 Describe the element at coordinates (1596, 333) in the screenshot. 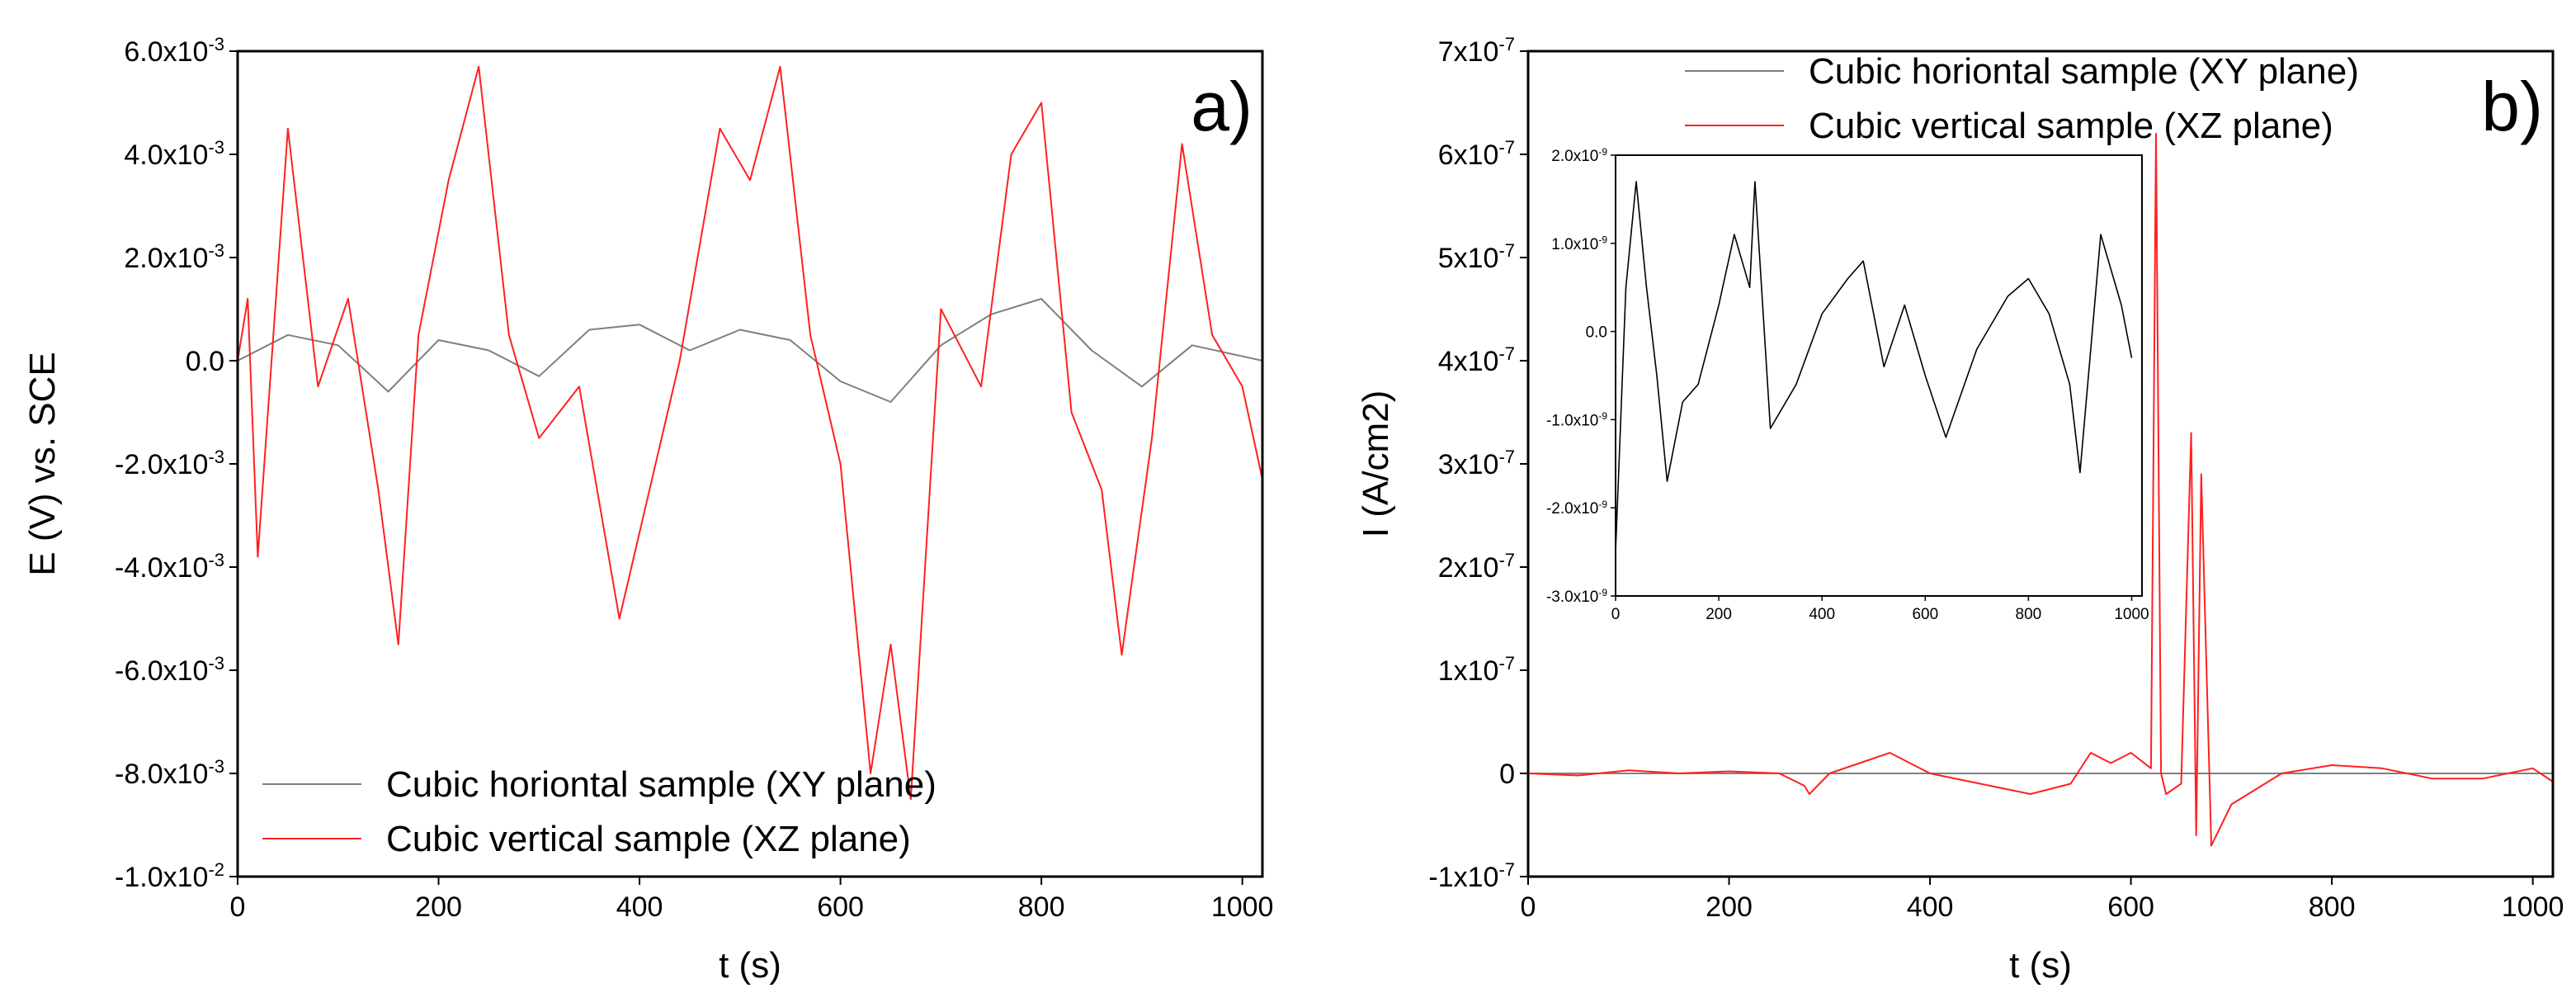

I see `inset-y-tick-label: 0.0` at that location.